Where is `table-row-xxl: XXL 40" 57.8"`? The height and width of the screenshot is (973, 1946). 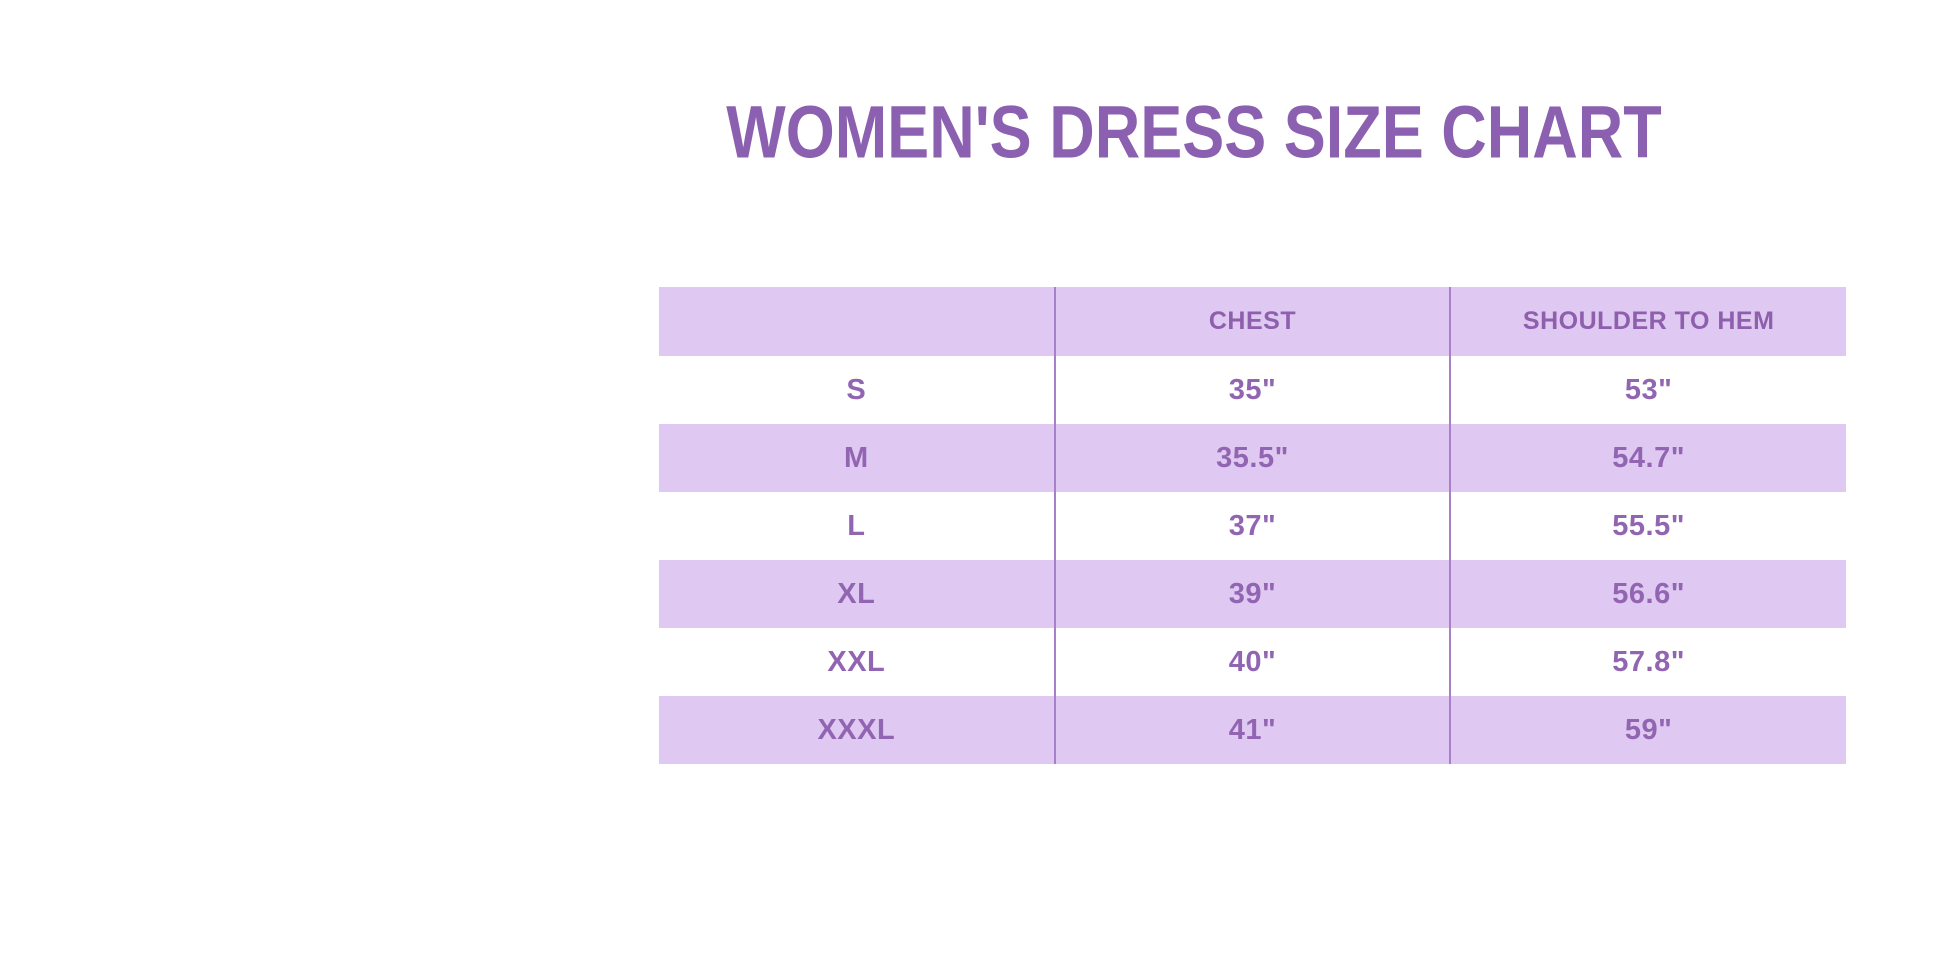 table-row-xxl: XXL 40" 57.8" is located at coordinates (1252, 662).